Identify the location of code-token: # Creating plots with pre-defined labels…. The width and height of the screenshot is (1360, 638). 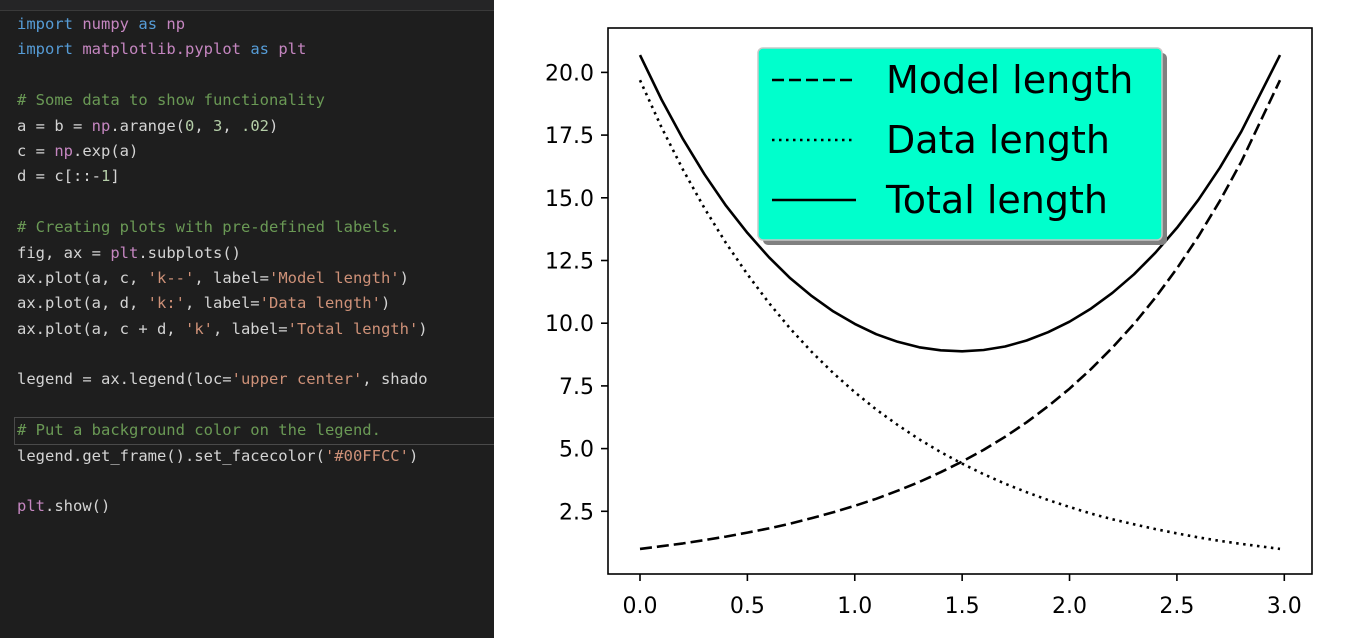
(208, 227).